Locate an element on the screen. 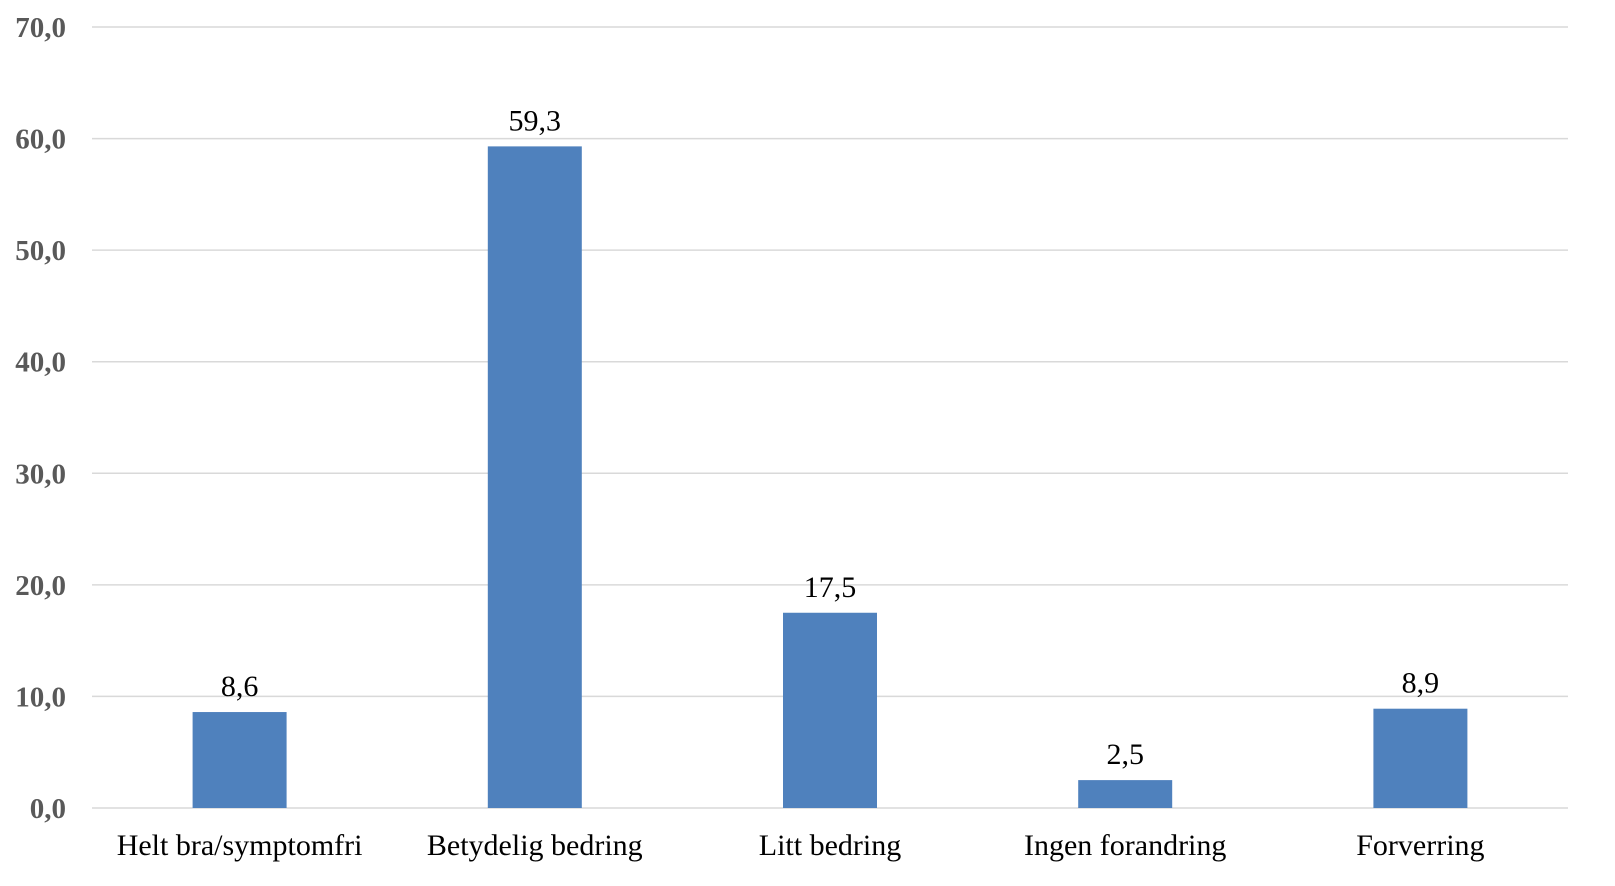 The height and width of the screenshot is (886, 1615). y-tick-label: 60,0 is located at coordinates (40, 140).